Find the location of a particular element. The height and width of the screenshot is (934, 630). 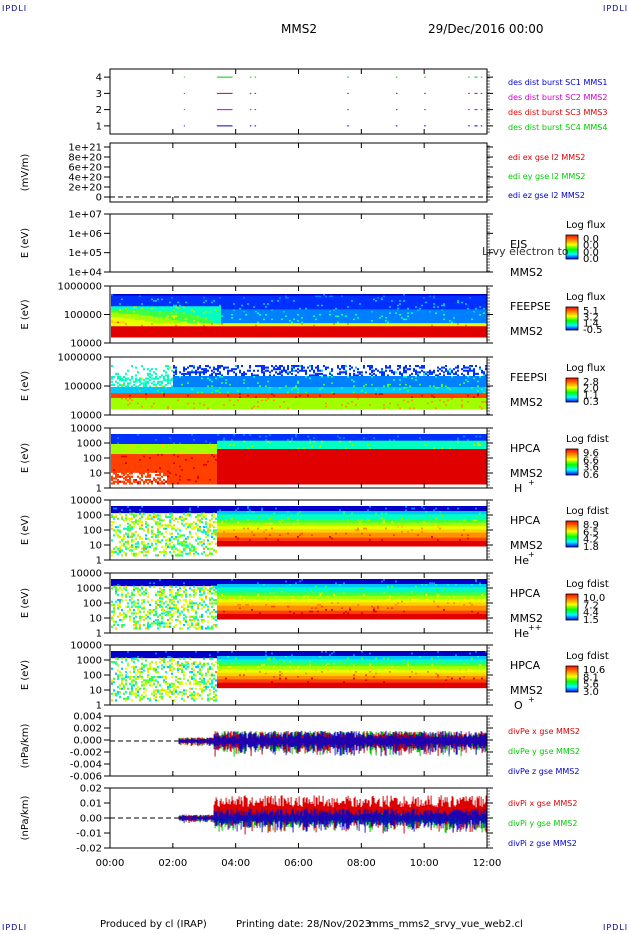

colorbar-title: Log flux is located at coordinates (586, 225).